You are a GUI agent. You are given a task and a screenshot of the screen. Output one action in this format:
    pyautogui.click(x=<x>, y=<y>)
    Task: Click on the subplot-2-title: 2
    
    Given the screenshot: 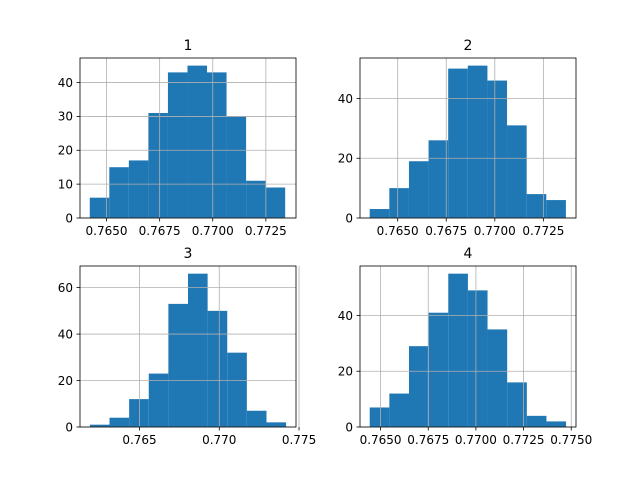 What is the action you would take?
    pyautogui.click(x=468, y=46)
    